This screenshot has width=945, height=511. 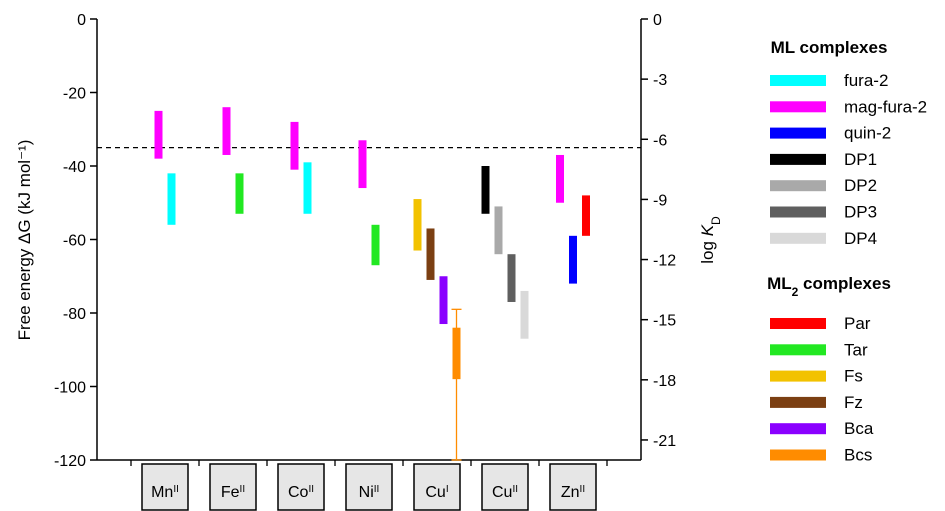 What do you see at coordinates (74, 167) in the screenshot?
I see `y-tick-label: -40` at bounding box center [74, 167].